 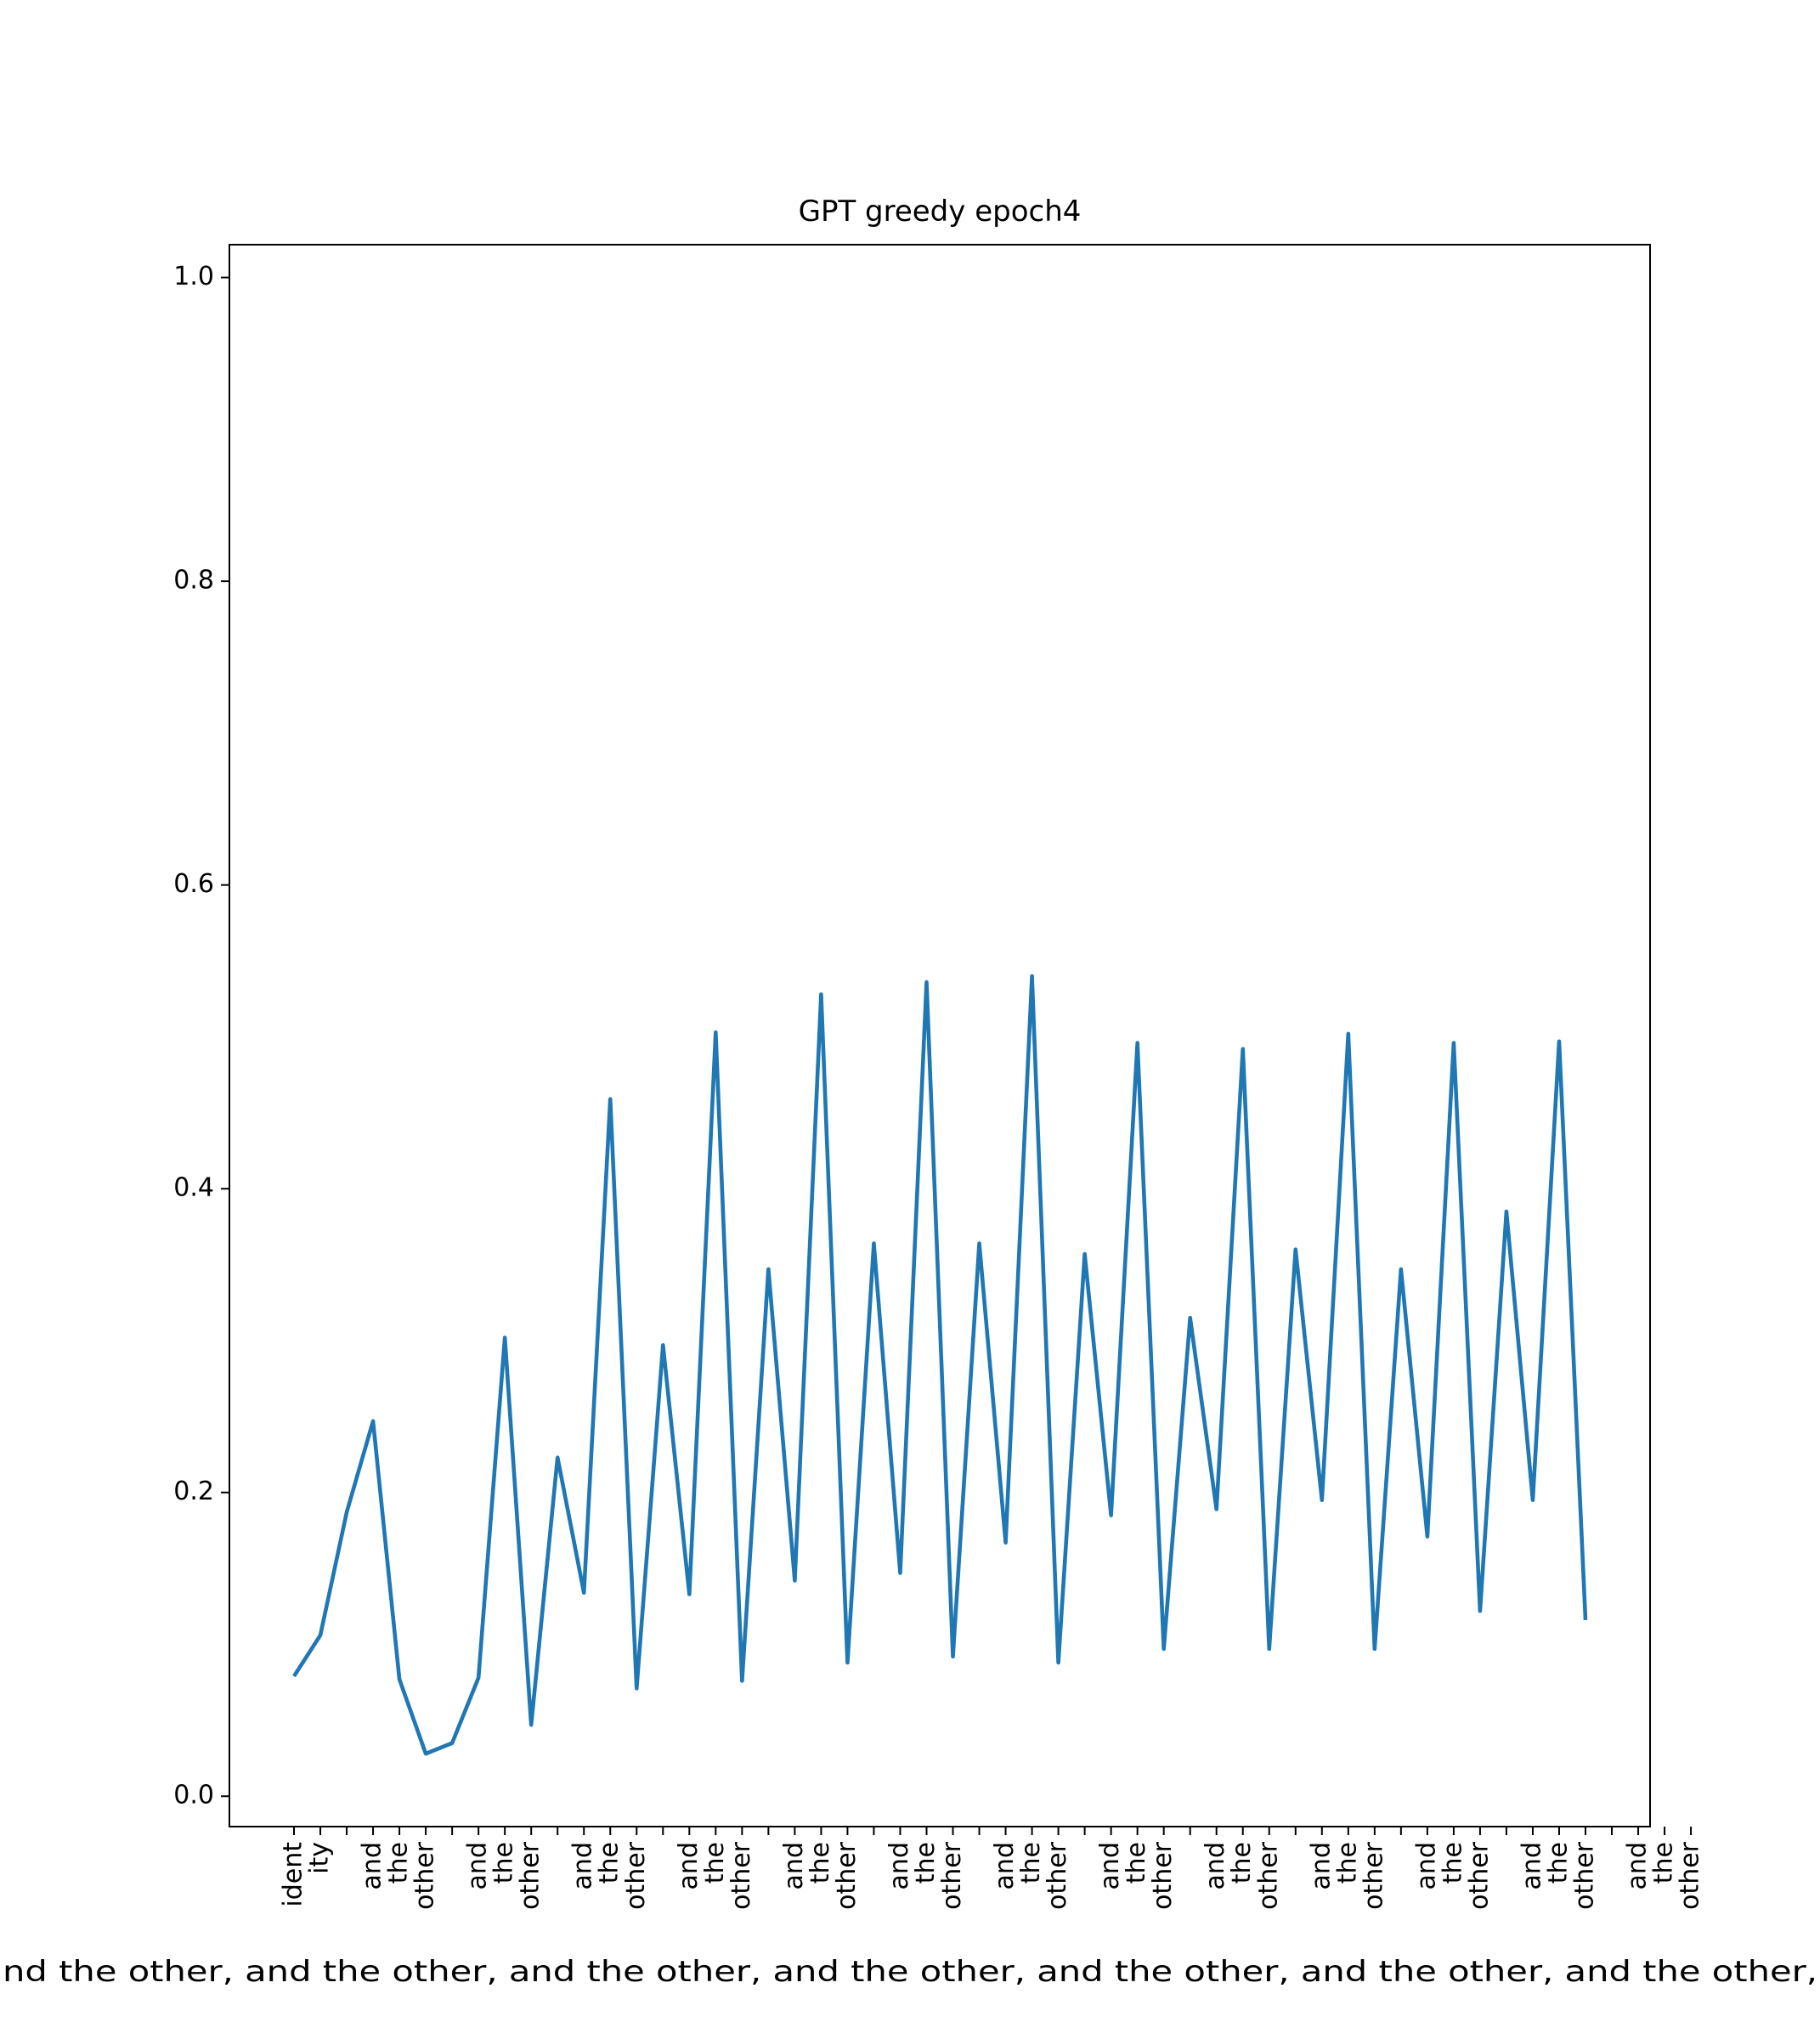 What do you see at coordinates (193, 884) in the screenshot?
I see `y-tick-label: 0.6` at bounding box center [193, 884].